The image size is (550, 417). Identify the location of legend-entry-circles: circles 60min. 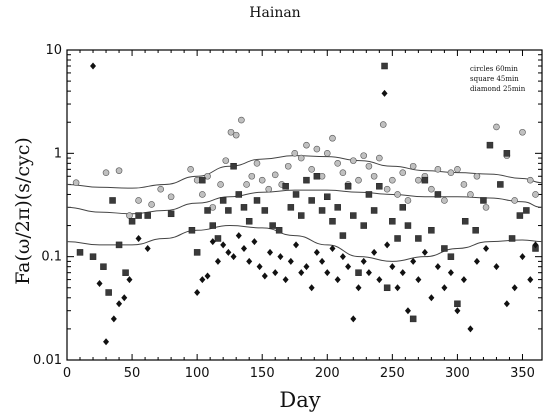
(494, 69).